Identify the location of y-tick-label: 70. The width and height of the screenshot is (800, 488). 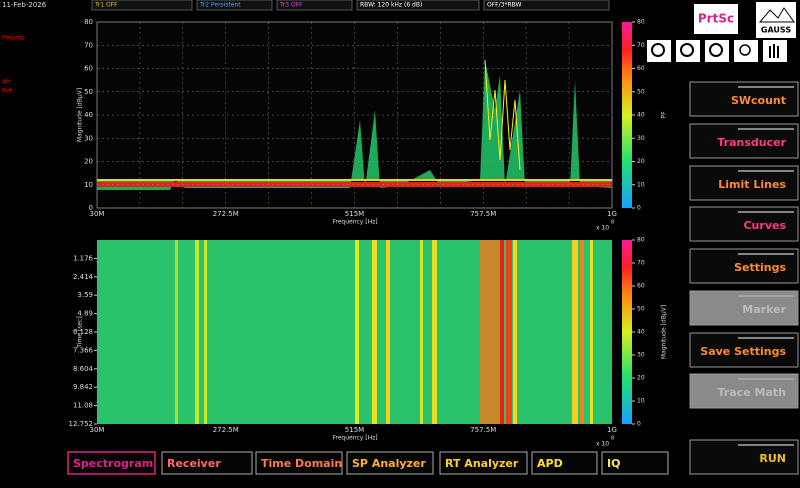
(88, 45).